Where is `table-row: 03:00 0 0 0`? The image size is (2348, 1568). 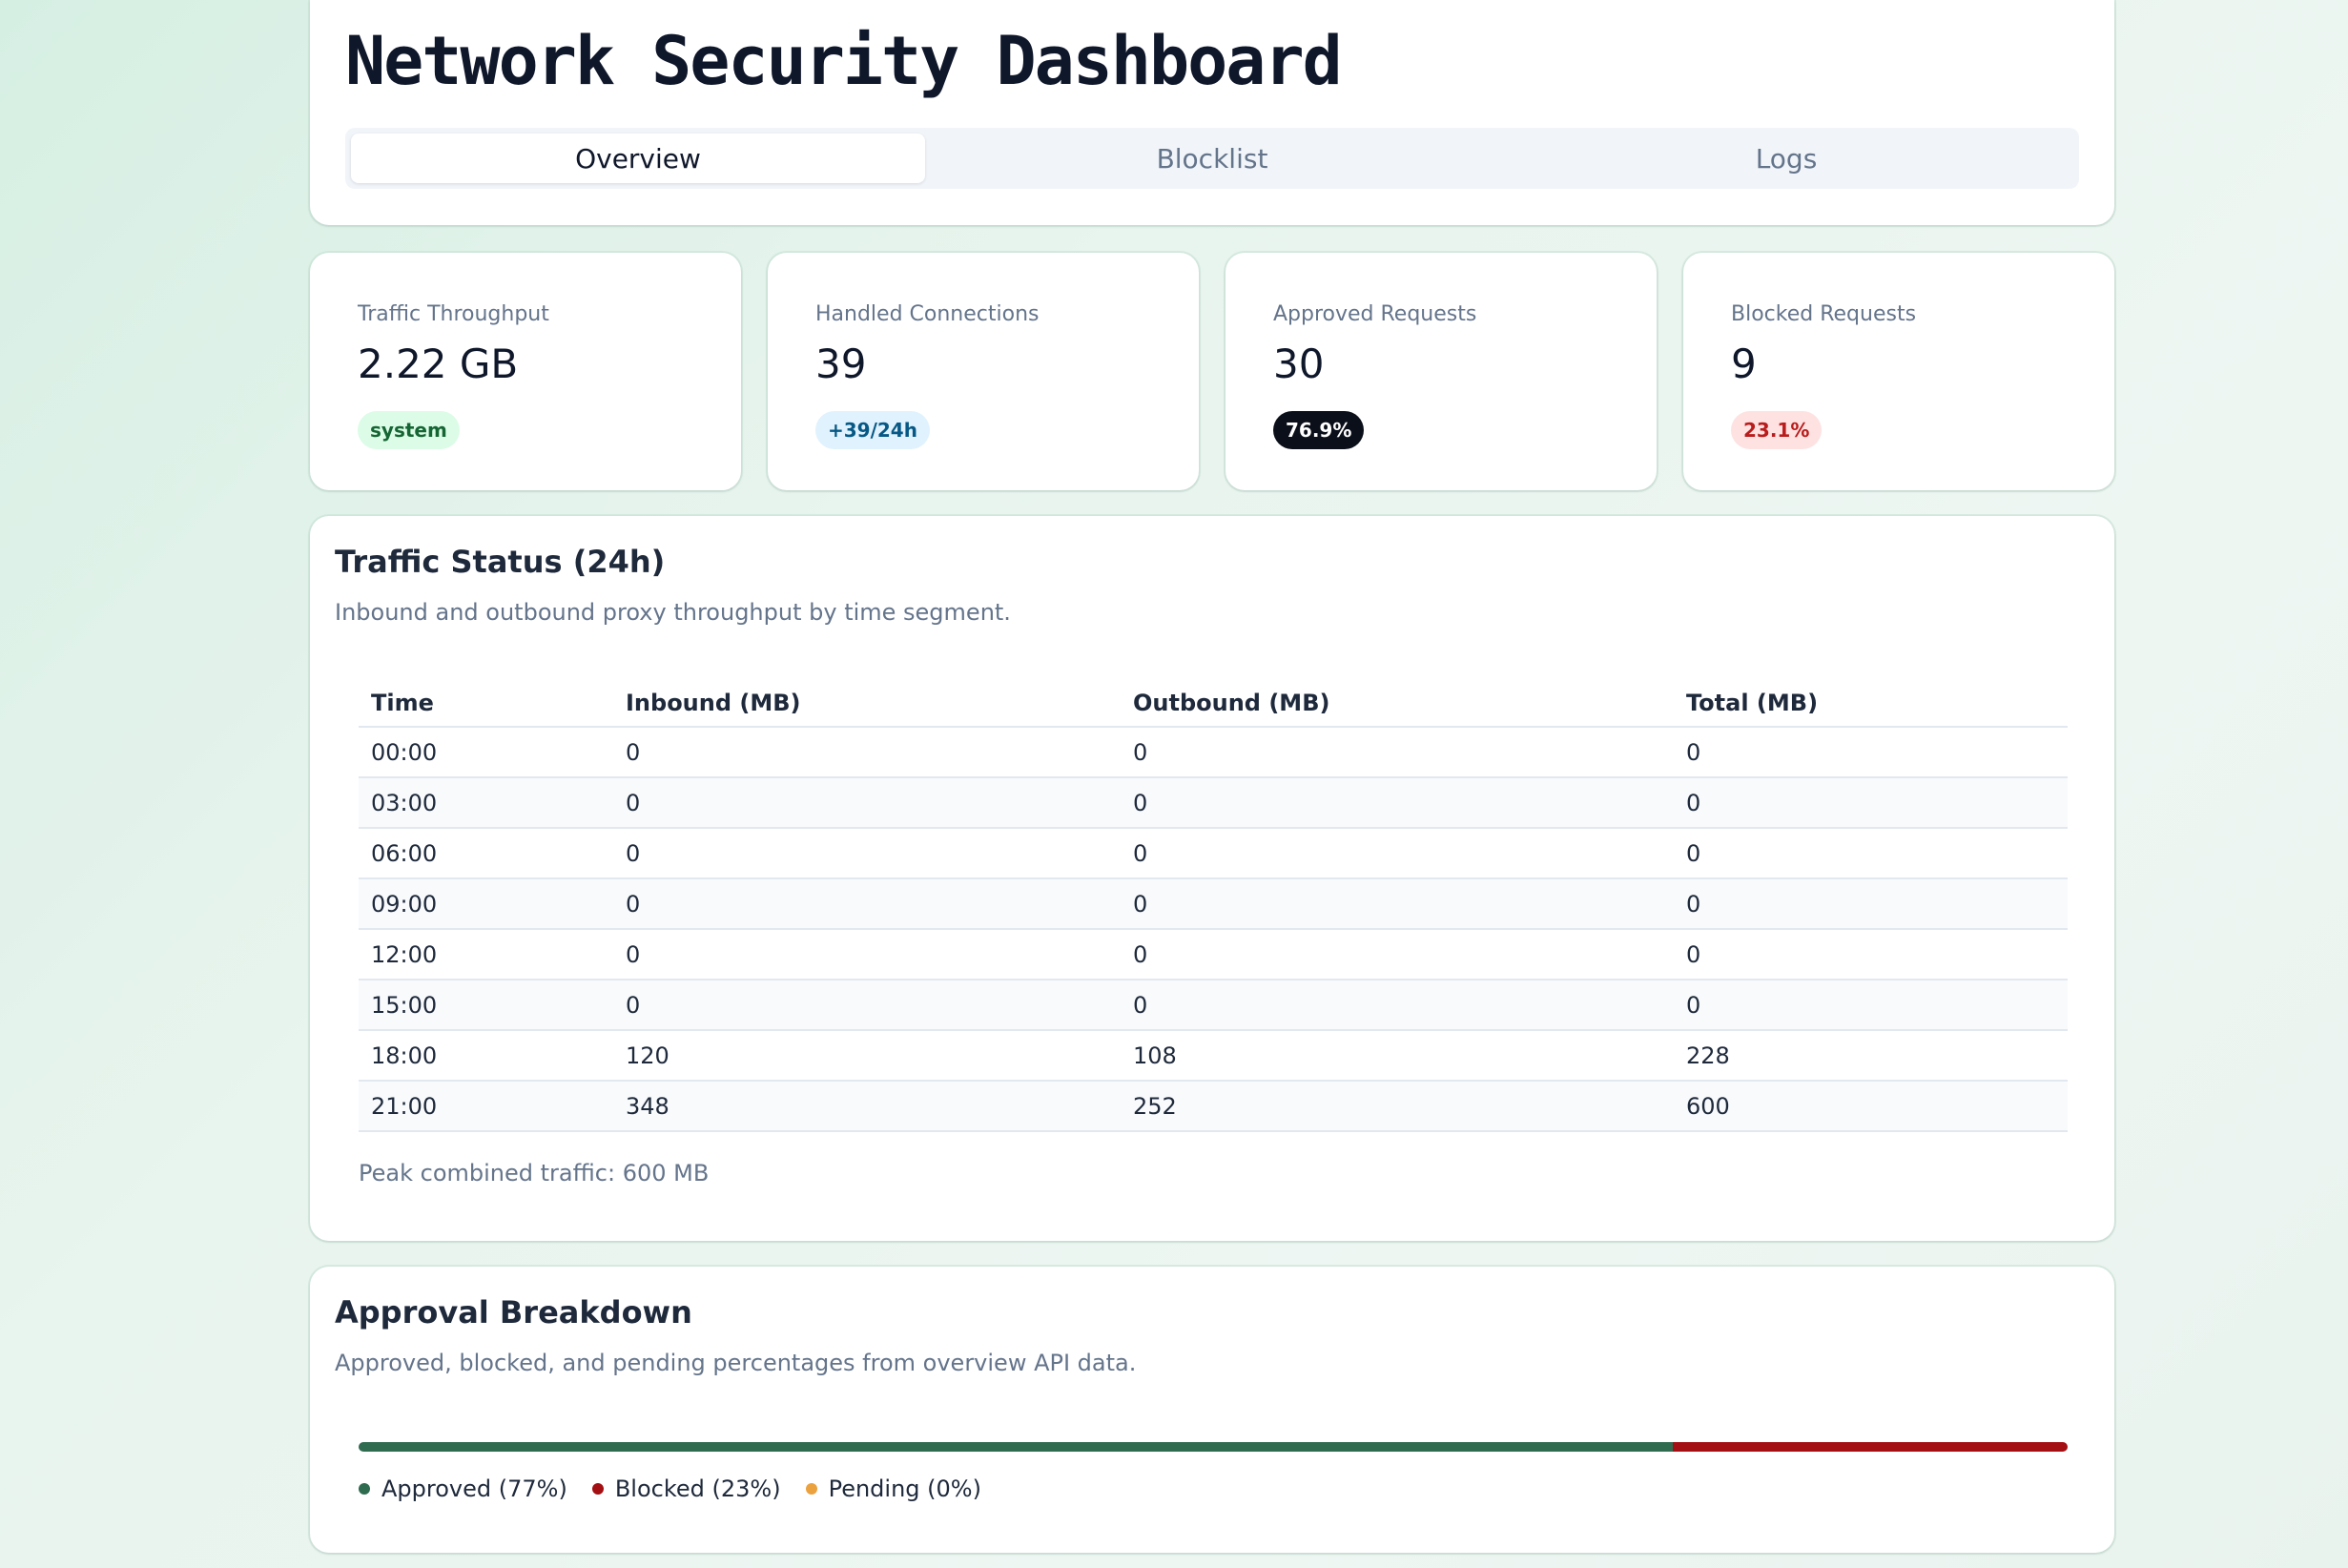 table-row: 03:00 0 0 0 is located at coordinates (1213, 803).